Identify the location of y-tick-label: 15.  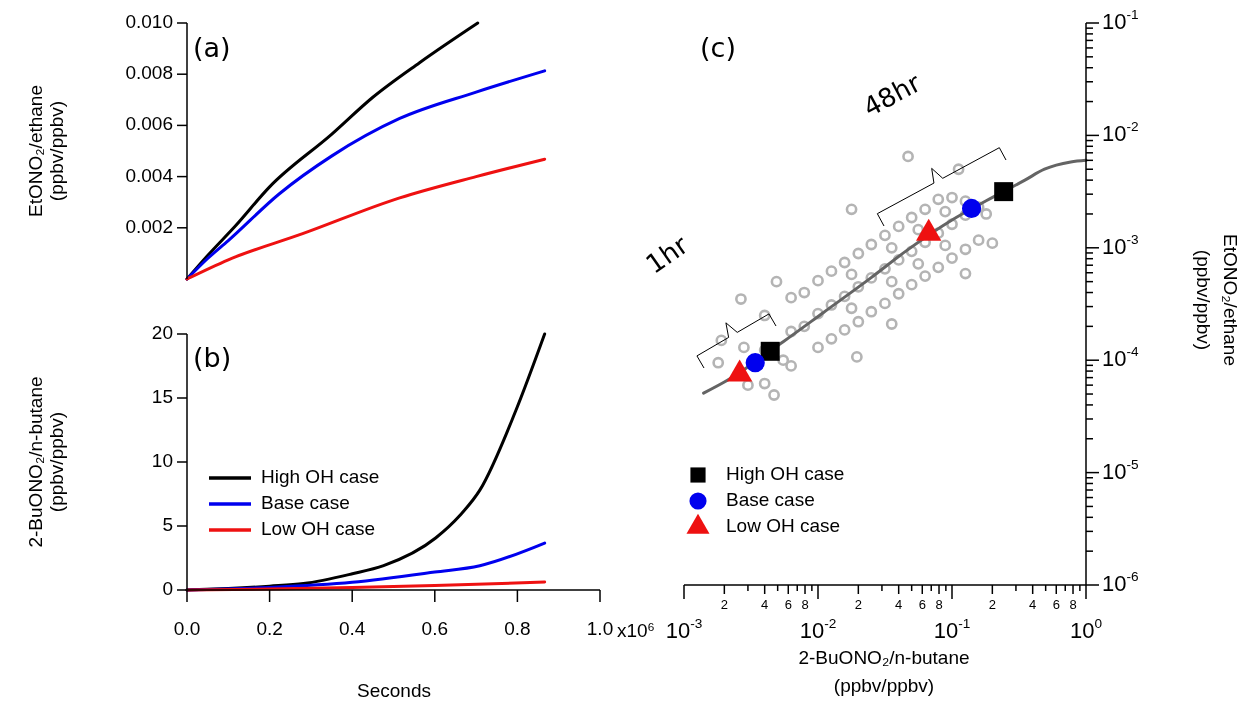
(162, 397).